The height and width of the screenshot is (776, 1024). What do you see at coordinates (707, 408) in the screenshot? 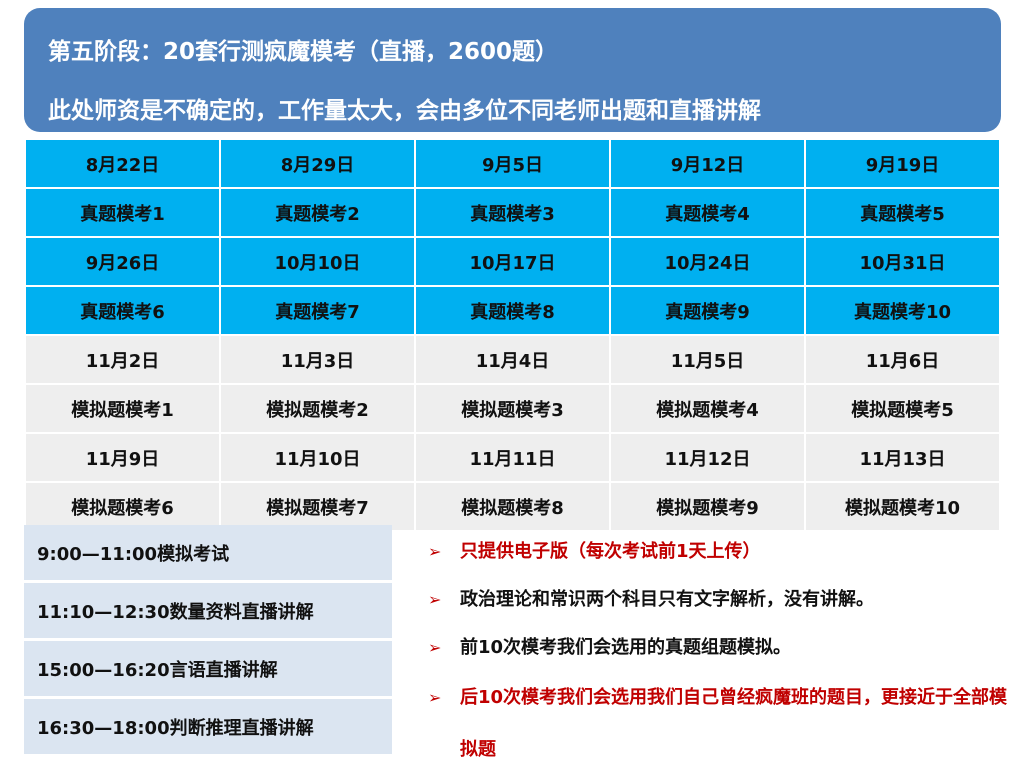
I see `exam-cell: 模拟题模考4` at bounding box center [707, 408].